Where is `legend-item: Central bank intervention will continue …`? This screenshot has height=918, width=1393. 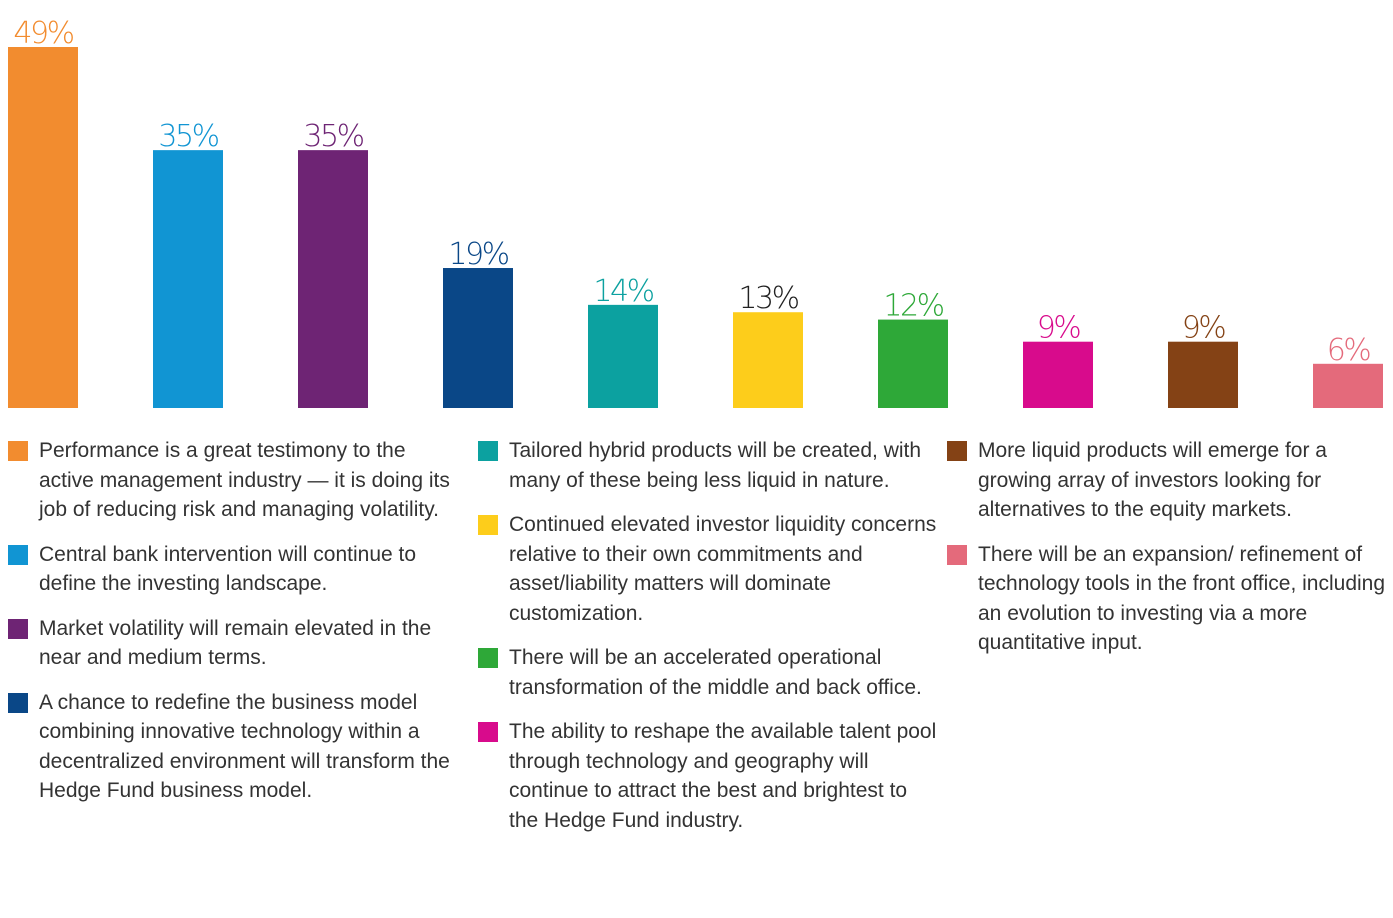
legend-item: Central bank intervention will continue … is located at coordinates (233, 569).